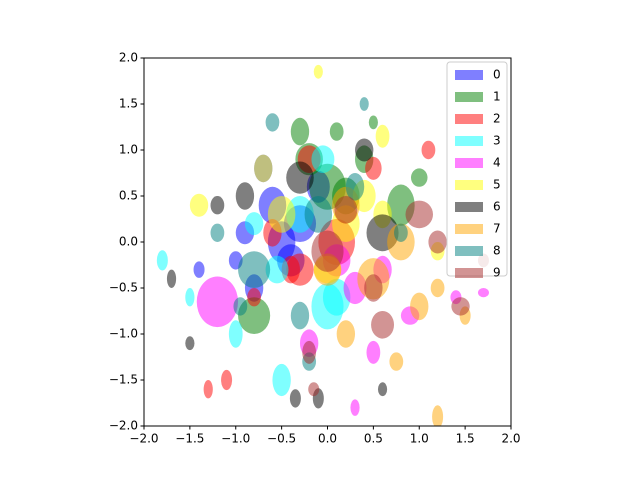  Describe the element at coordinates (497, 119) in the screenshot. I see `legend-label: 2` at that location.